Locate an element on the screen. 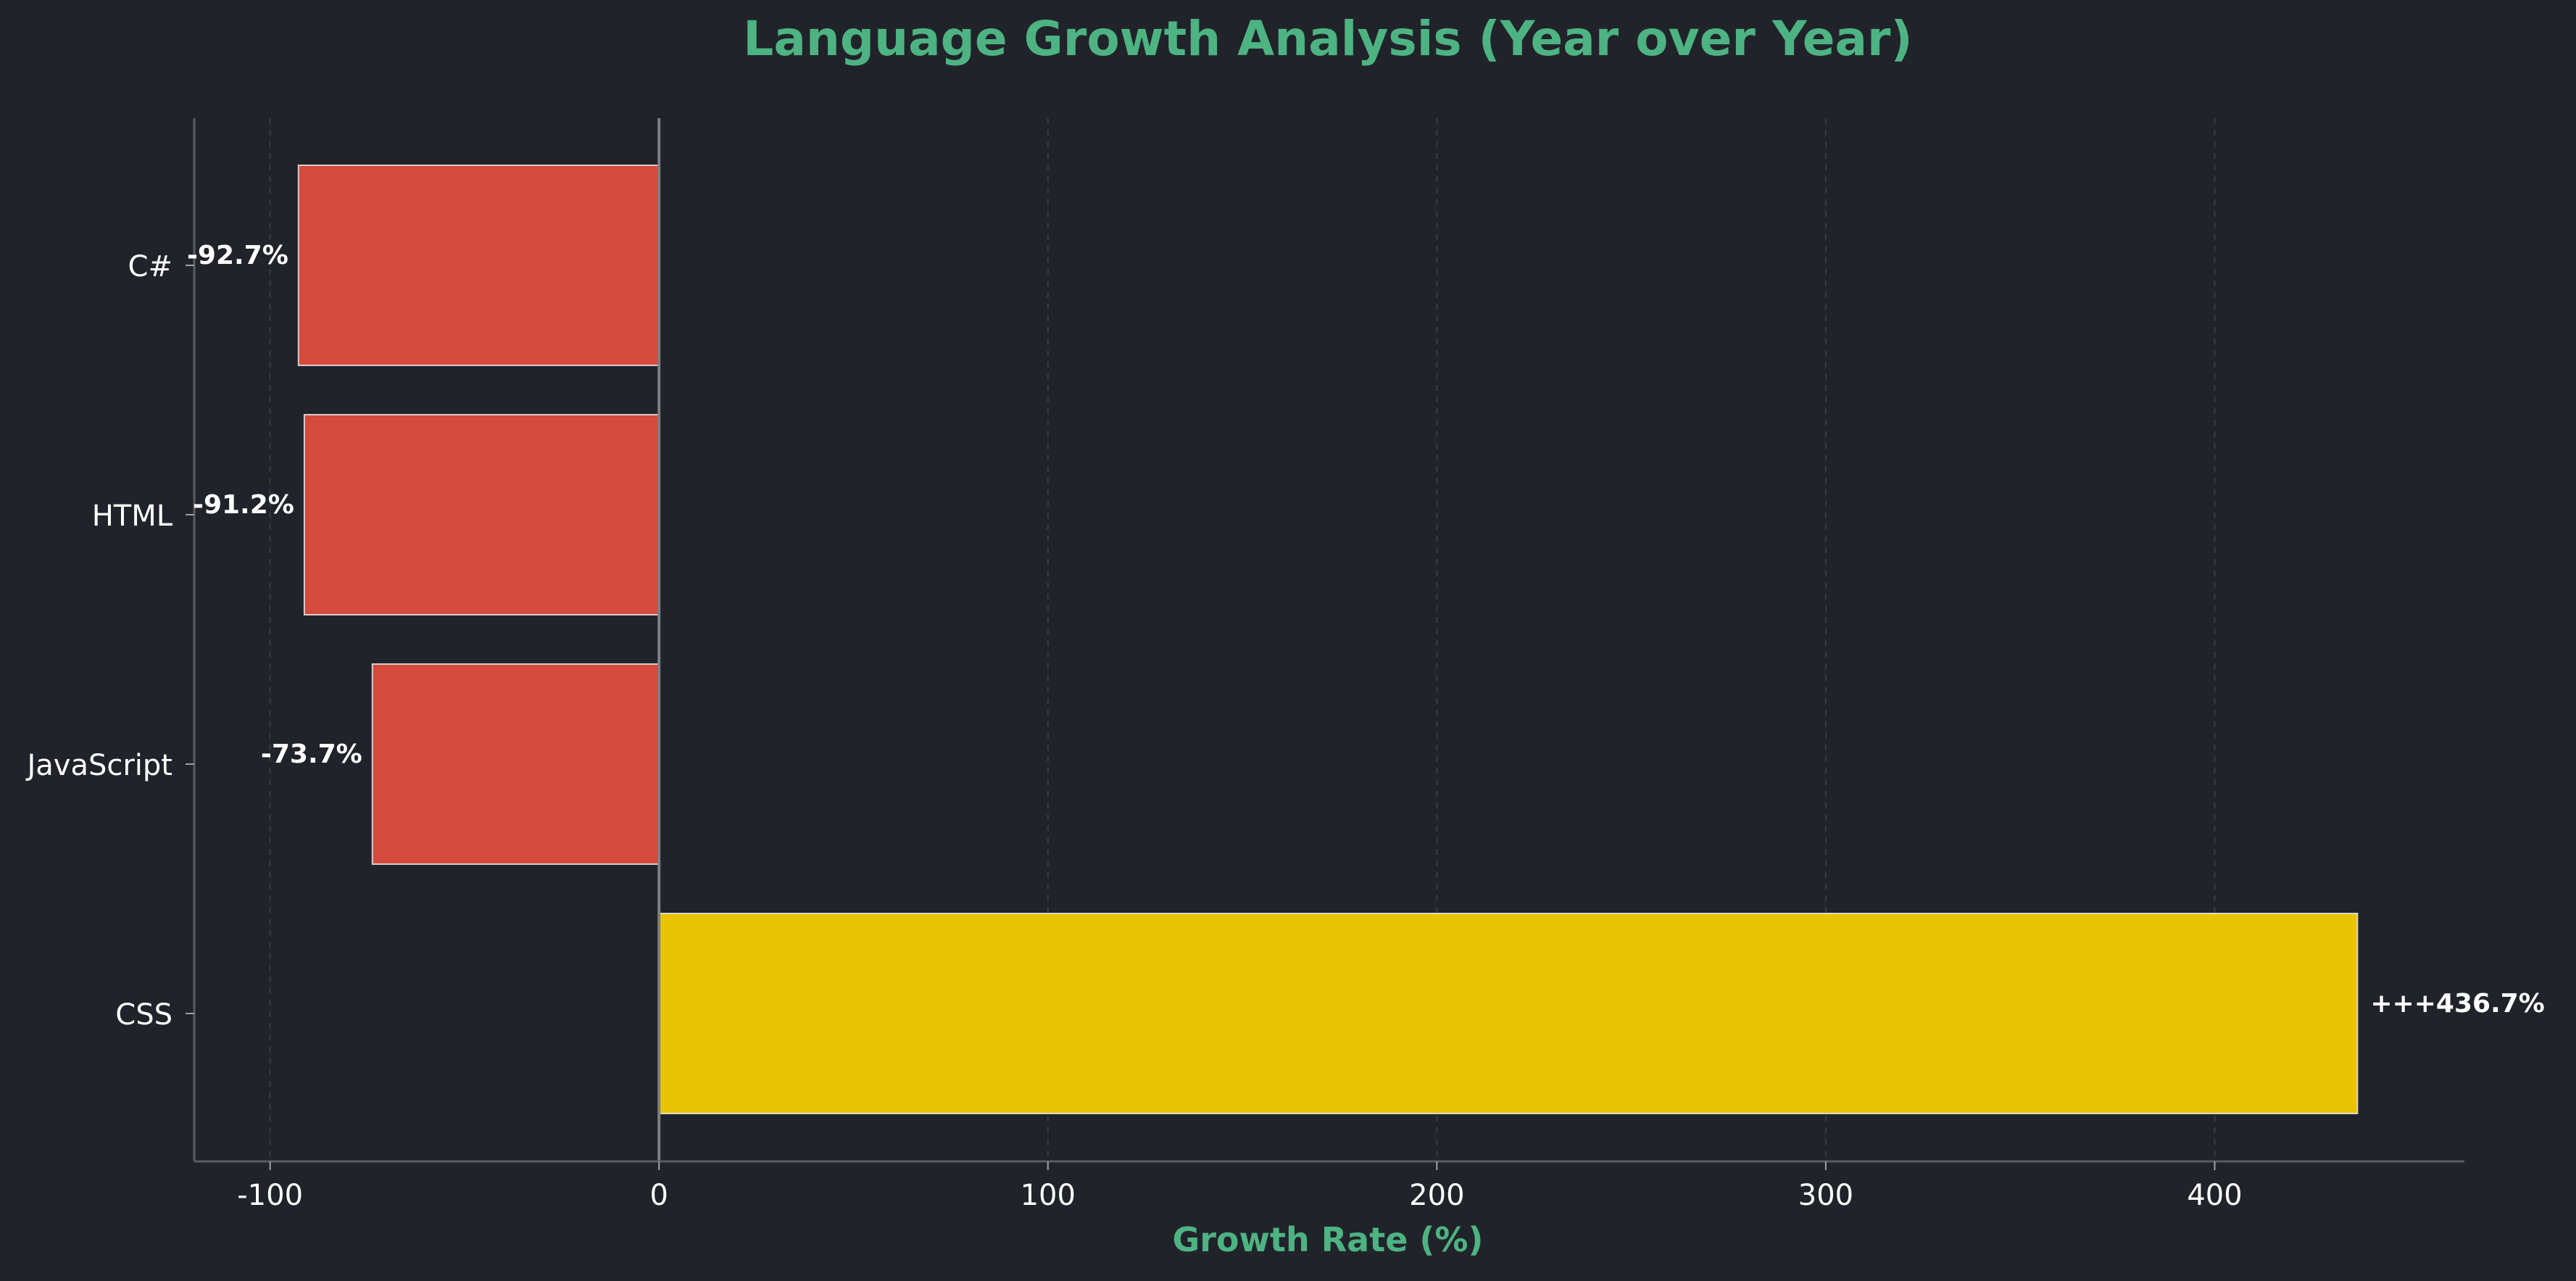 Image resolution: width=2576 pixels, height=1281 pixels. bar-javascript is located at coordinates (515, 764).